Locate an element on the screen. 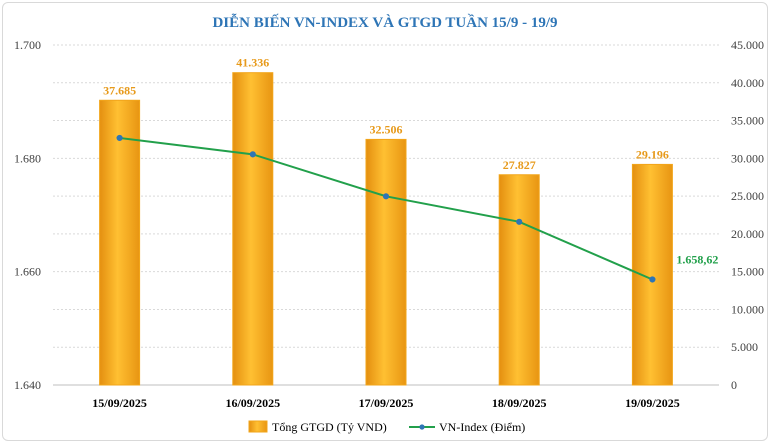  category-label: 18/09/2025 is located at coordinates (519, 403).